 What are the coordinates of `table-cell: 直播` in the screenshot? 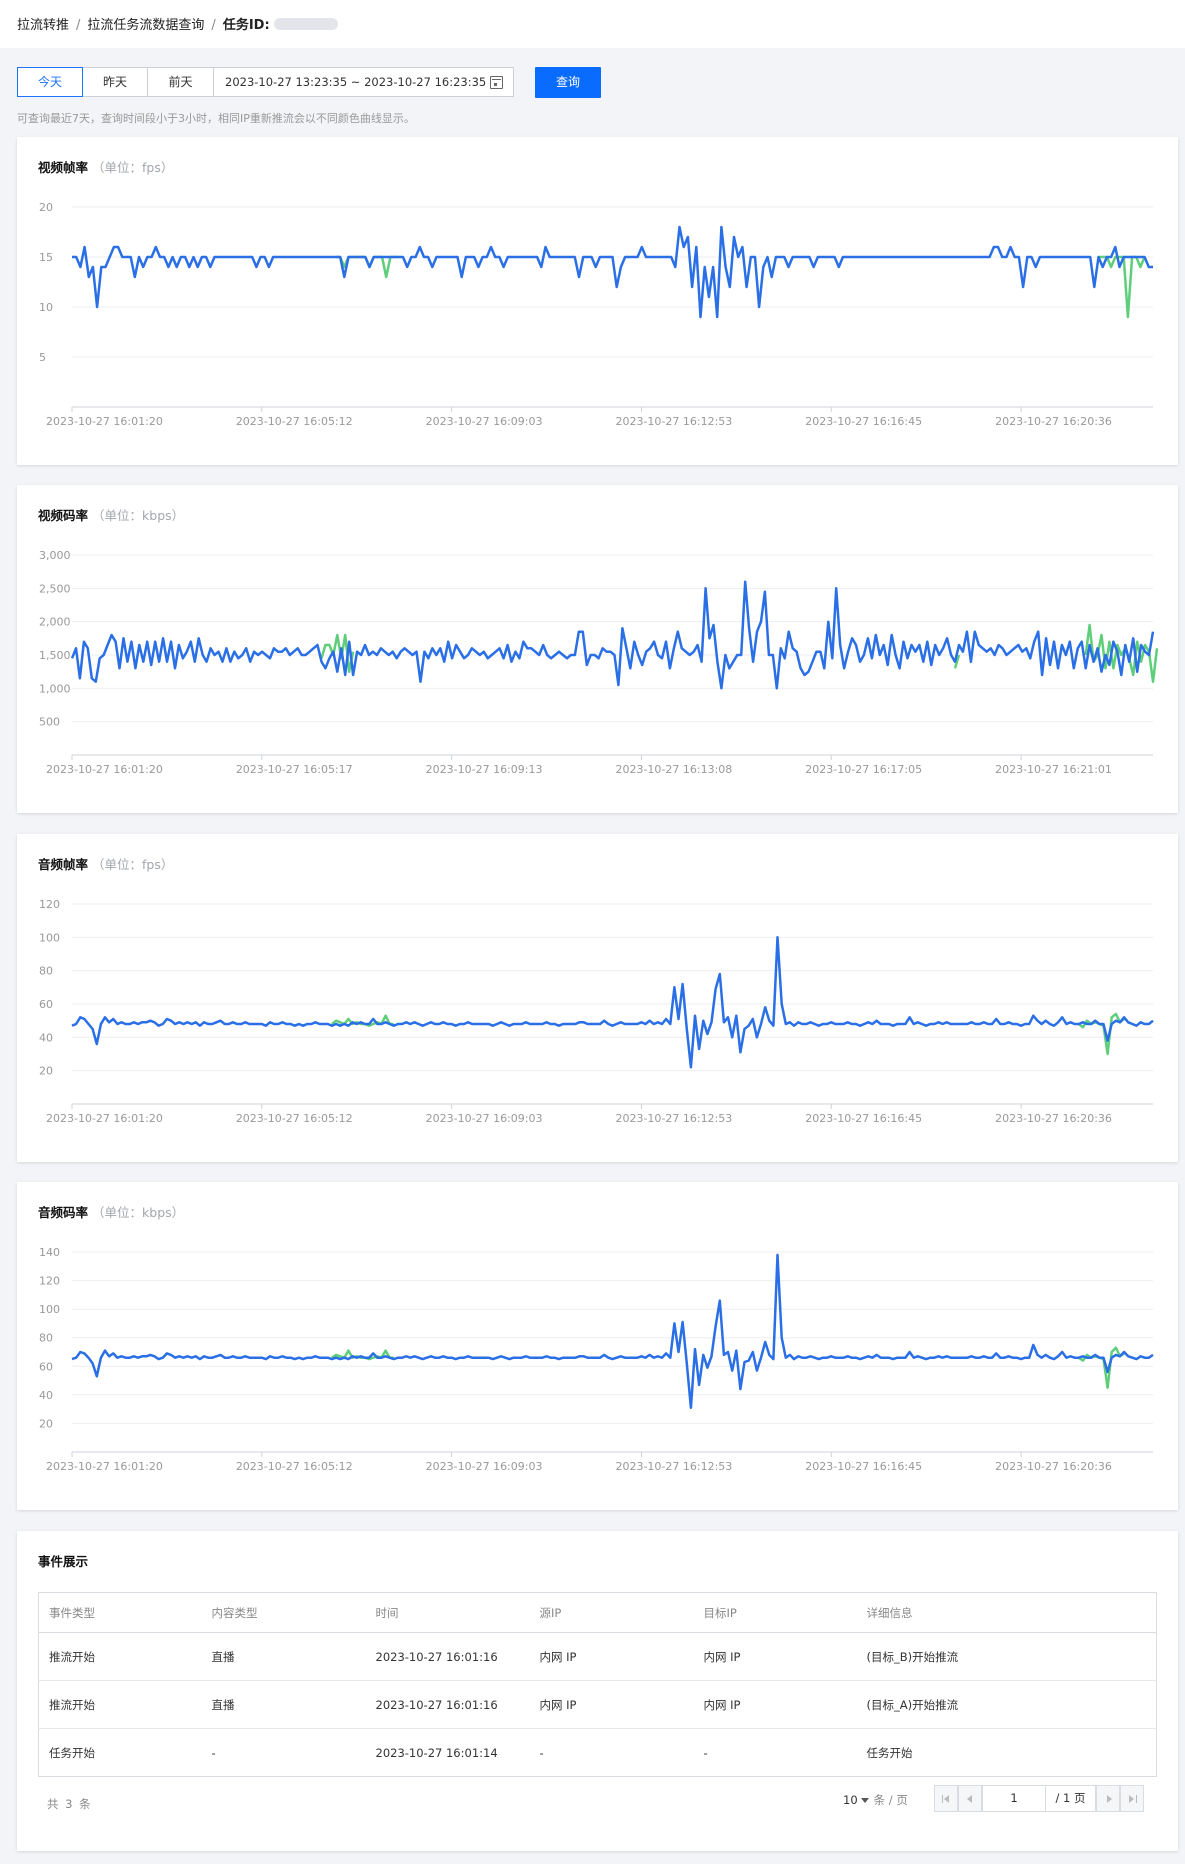 It's located at (283, 1656).